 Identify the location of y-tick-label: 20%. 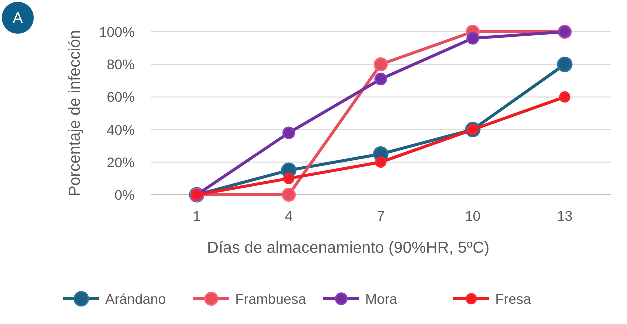
(120, 162).